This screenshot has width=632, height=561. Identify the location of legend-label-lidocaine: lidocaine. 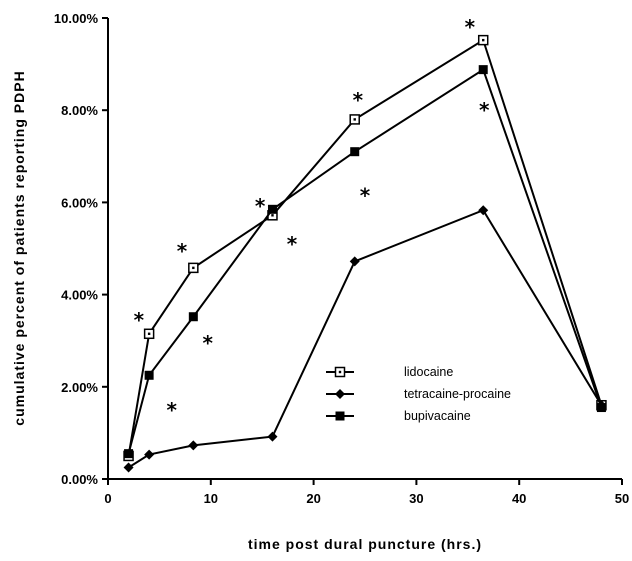
(428, 372).